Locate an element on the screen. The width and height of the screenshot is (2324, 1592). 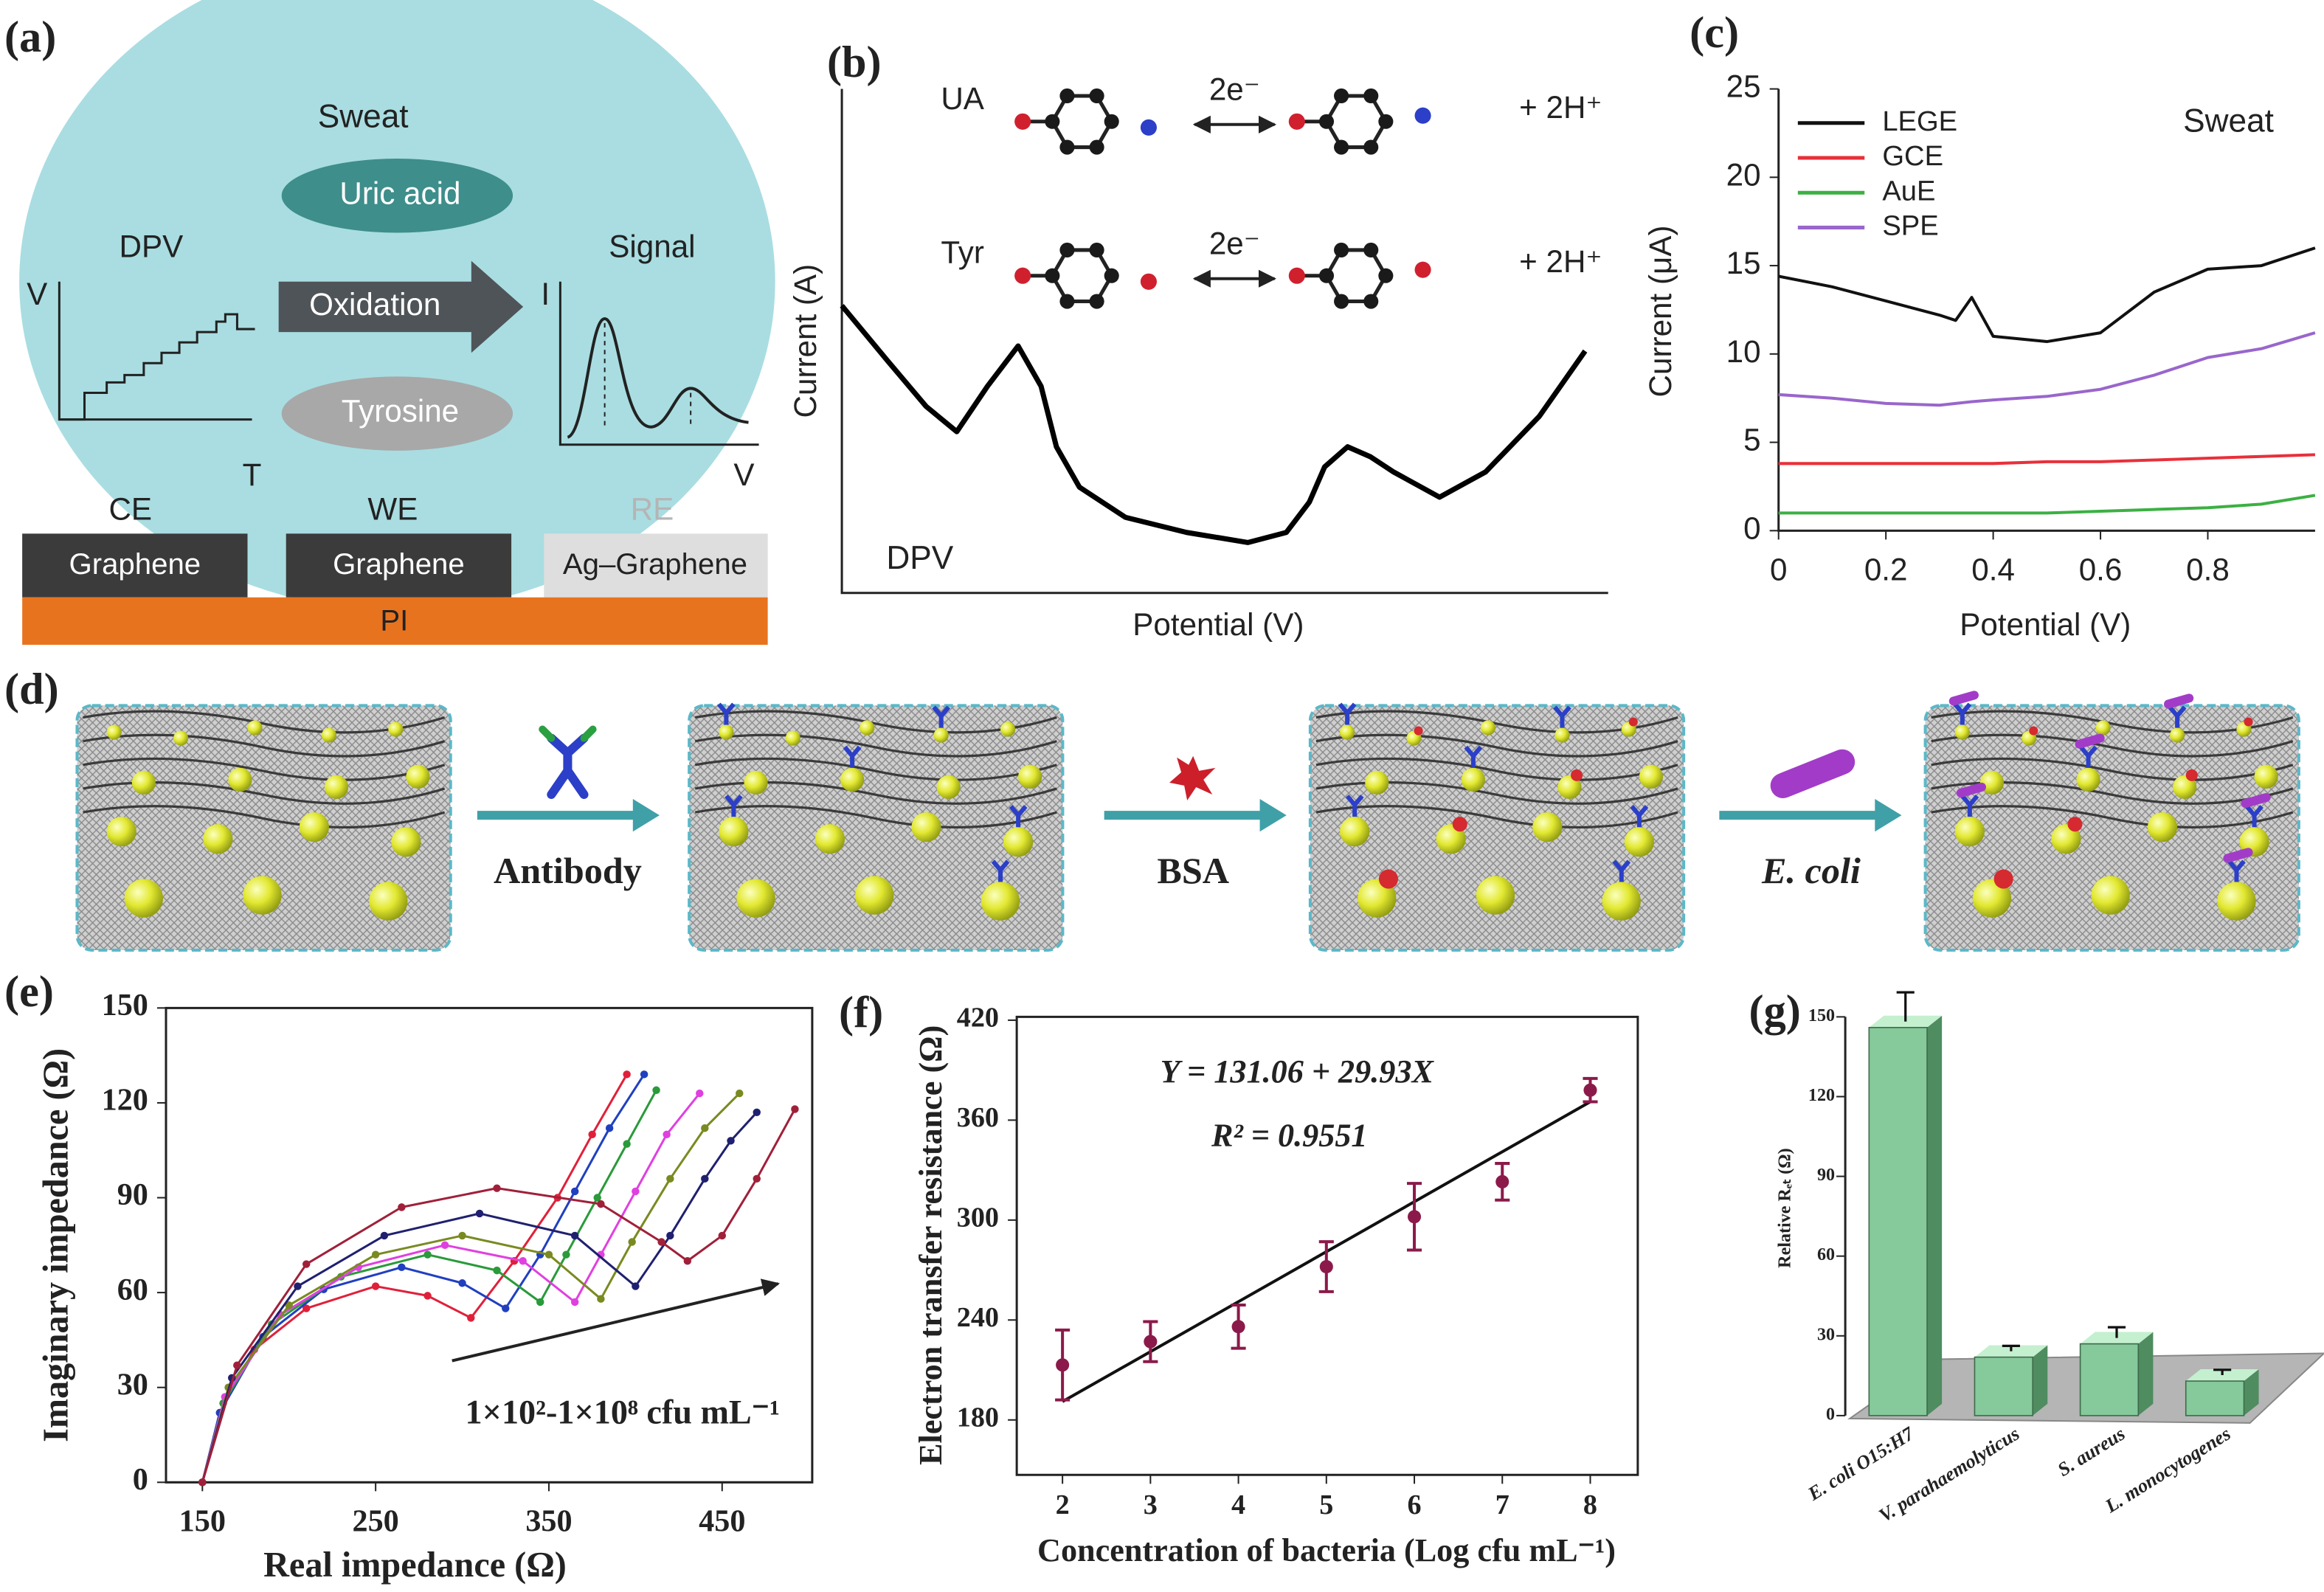
x-tick-label: 2 is located at coordinates (1063, 1504).